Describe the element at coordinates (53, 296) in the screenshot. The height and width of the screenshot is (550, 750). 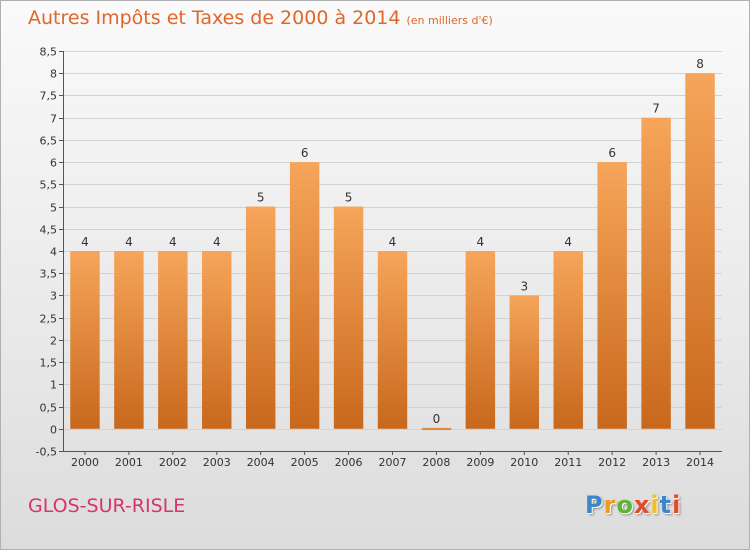
I see `y-tick-label: 3` at that location.